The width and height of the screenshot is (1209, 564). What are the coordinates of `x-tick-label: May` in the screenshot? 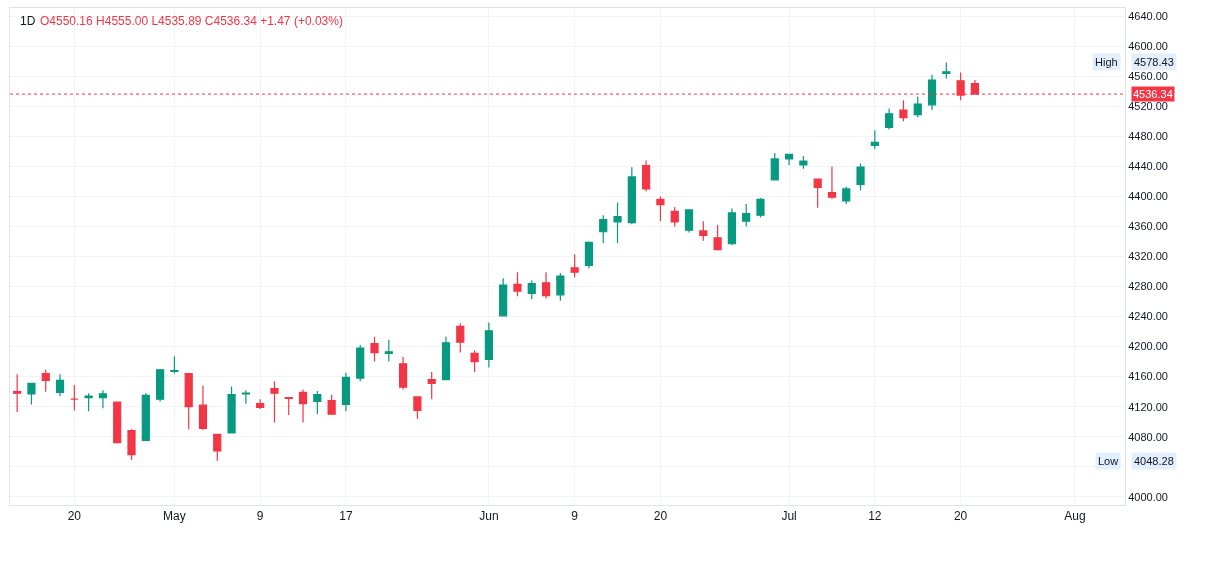 It's located at (174, 516).